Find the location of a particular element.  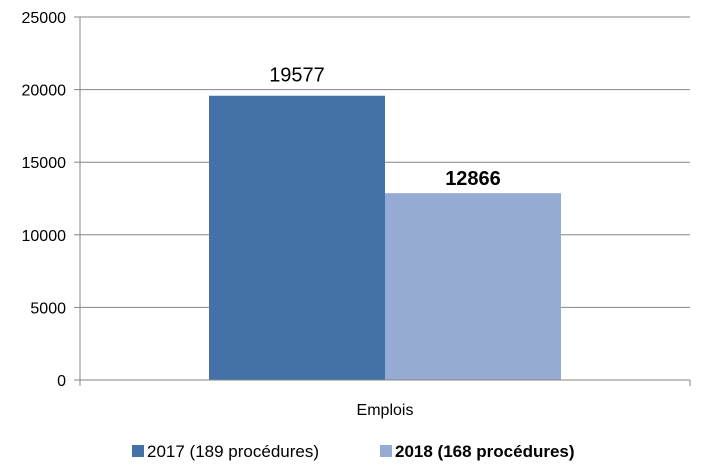

y-tick-label: 25000 is located at coordinates (44, 18).